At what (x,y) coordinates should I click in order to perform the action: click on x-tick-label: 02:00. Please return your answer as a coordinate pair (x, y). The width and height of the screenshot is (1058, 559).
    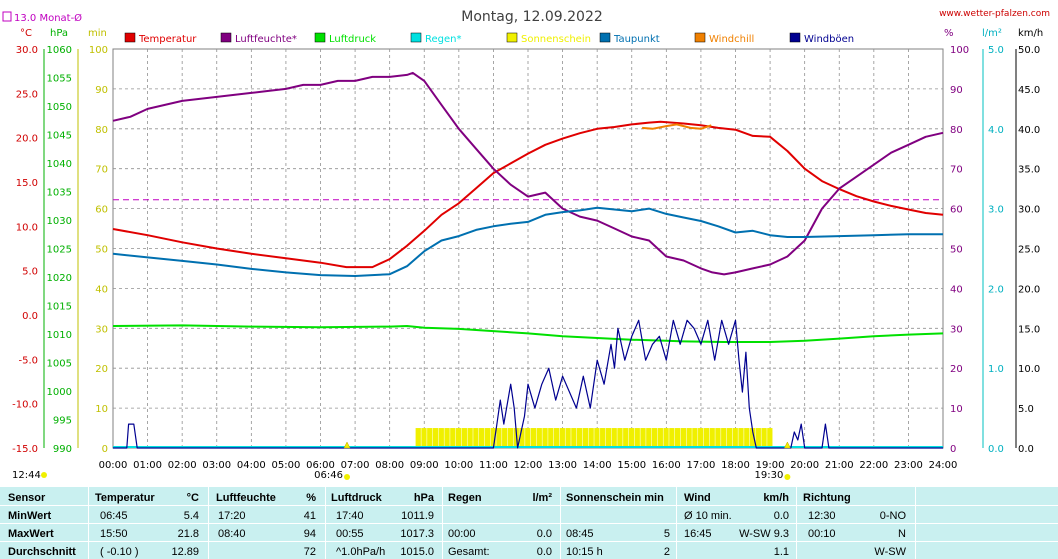
    Looking at the image, I should click on (182, 465).